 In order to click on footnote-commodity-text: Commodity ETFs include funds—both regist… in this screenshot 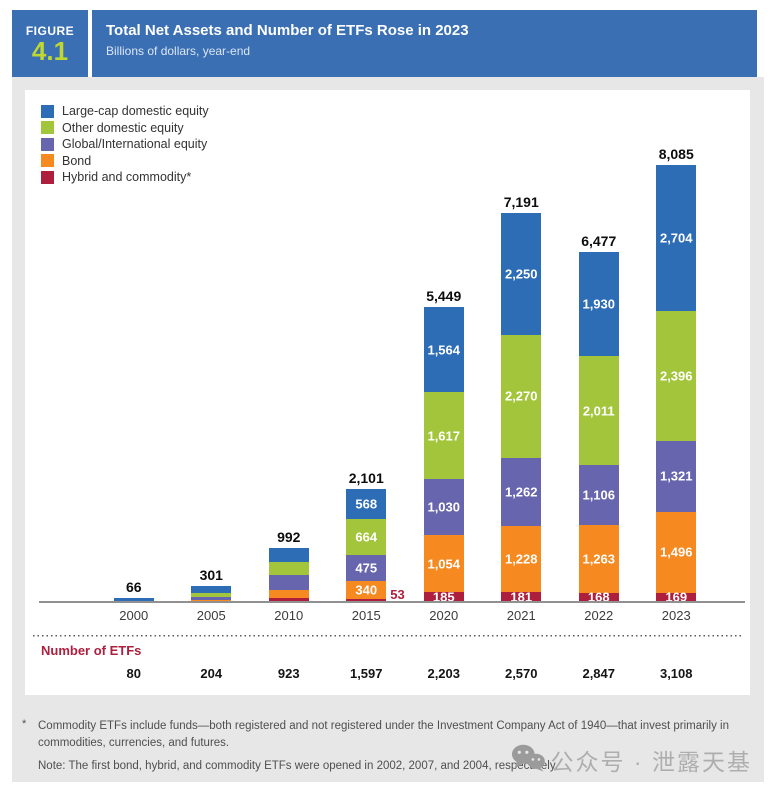, I will do `click(383, 734)`.